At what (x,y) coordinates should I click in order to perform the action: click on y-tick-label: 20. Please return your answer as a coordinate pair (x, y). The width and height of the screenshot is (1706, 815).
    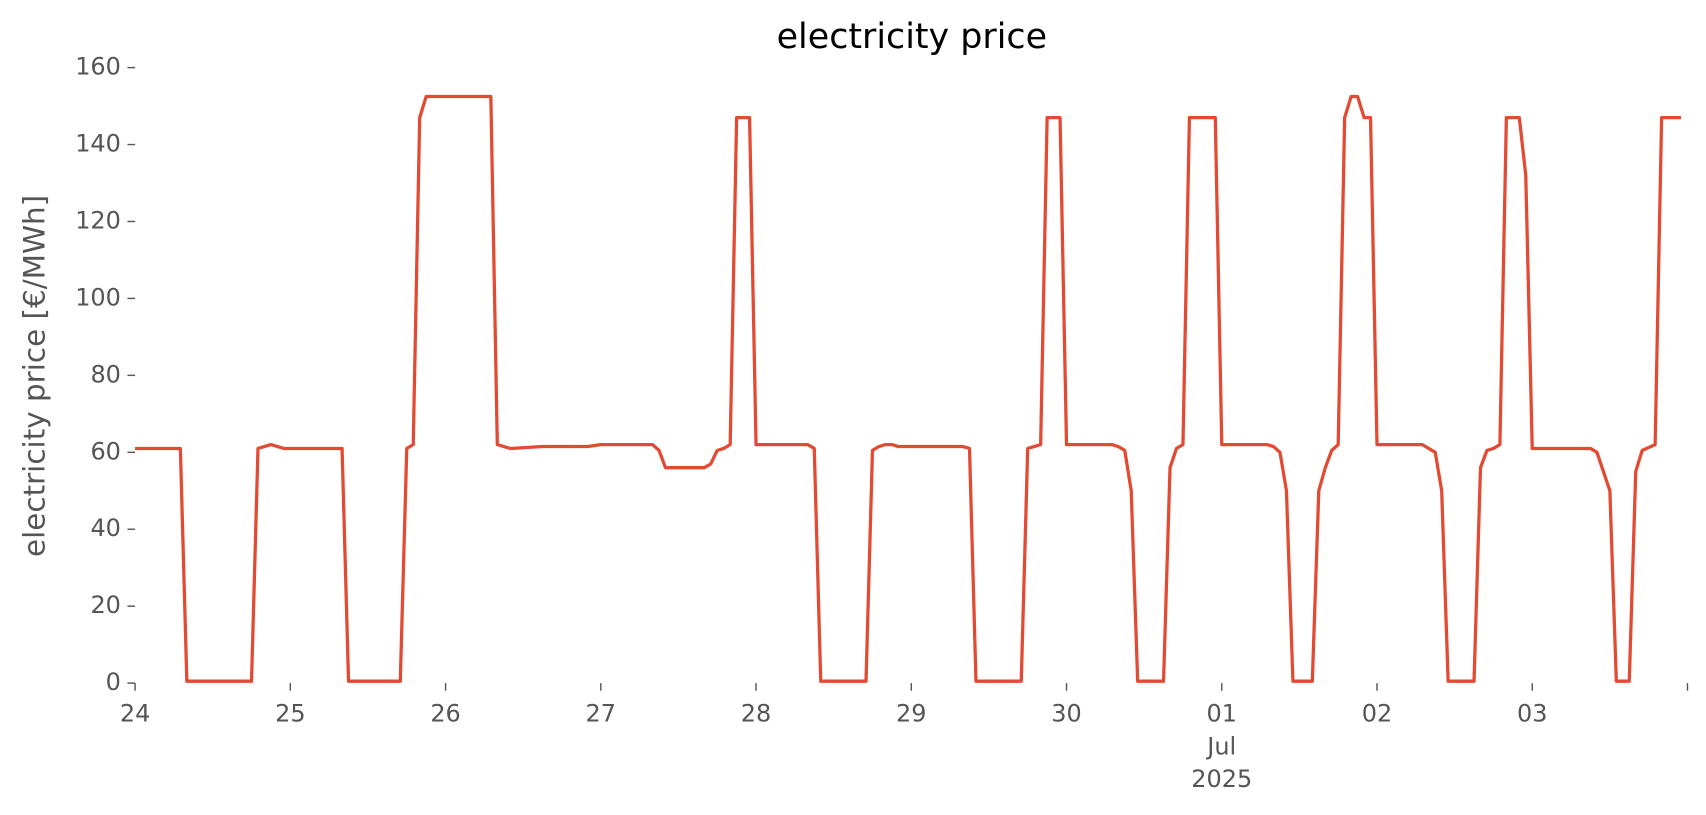
    Looking at the image, I should click on (105, 605).